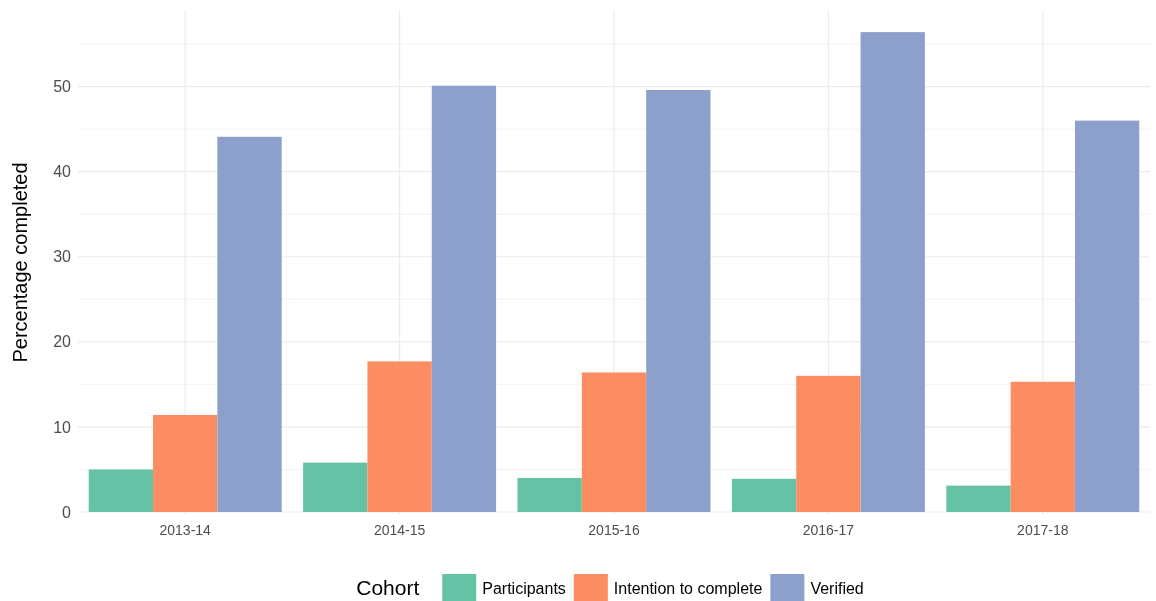  What do you see at coordinates (828, 529) in the screenshot?
I see `x-tick-label: 2016-17` at bounding box center [828, 529].